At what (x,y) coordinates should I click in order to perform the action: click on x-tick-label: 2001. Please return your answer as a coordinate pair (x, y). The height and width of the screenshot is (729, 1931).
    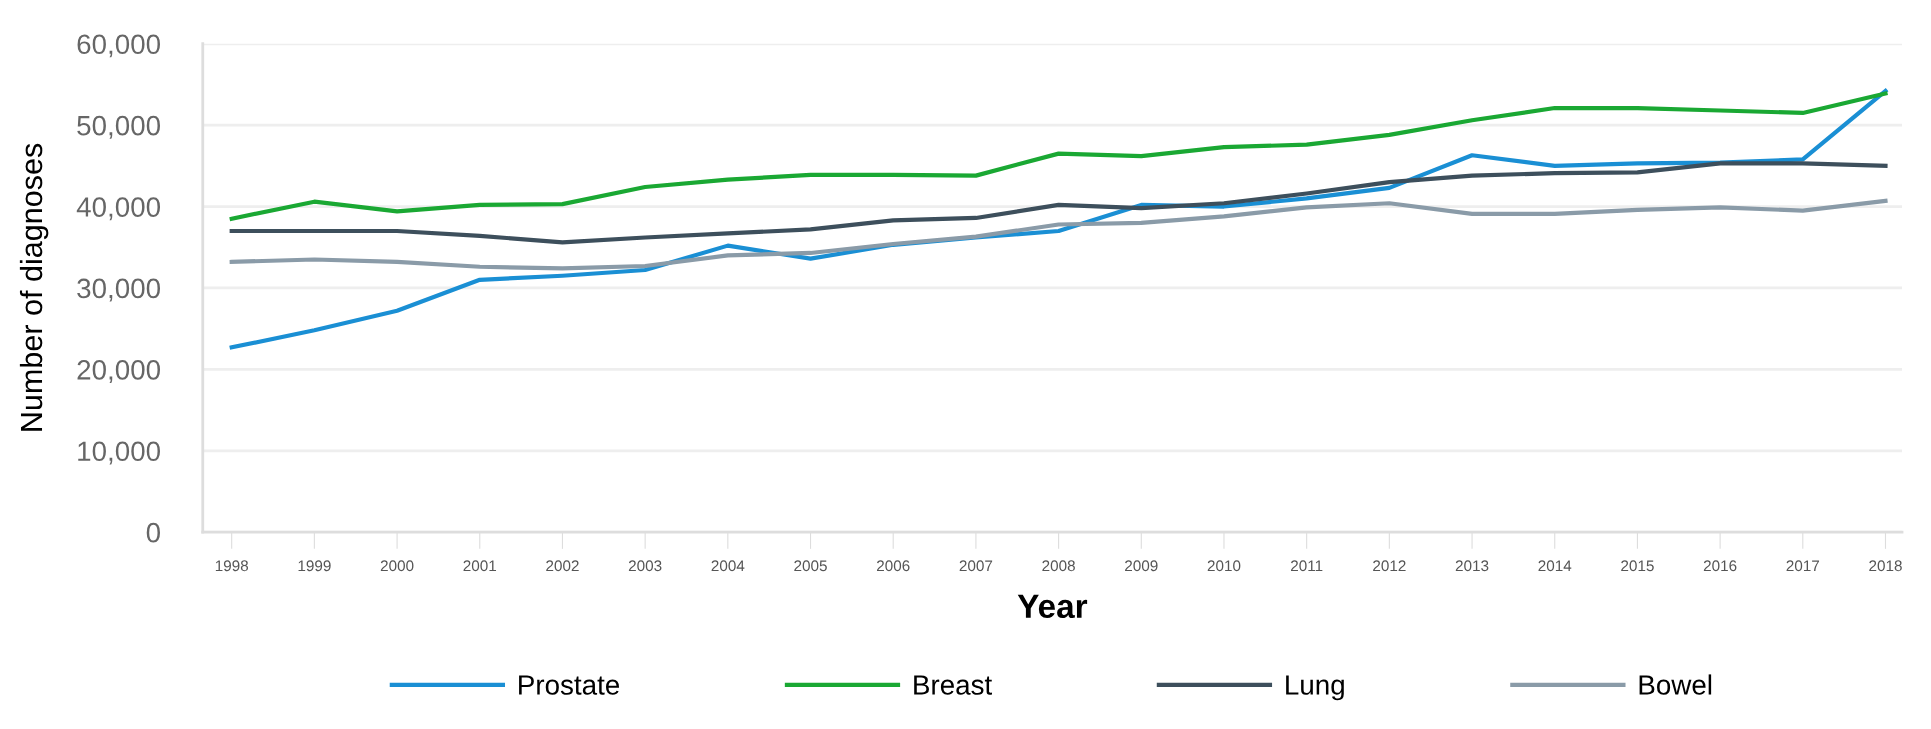
    Looking at the image, I should click on (480, 566).